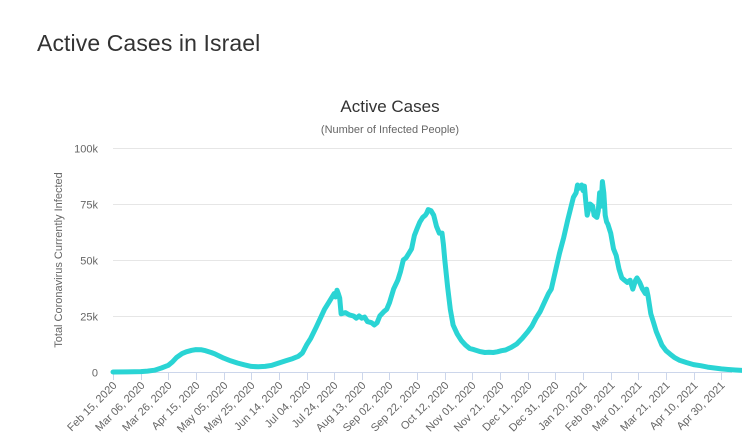 The image size is (742, 444). What do you see at coordinates (422, 376) in the screenshot?
I see `x-axis` at bounding box center [422, 376].